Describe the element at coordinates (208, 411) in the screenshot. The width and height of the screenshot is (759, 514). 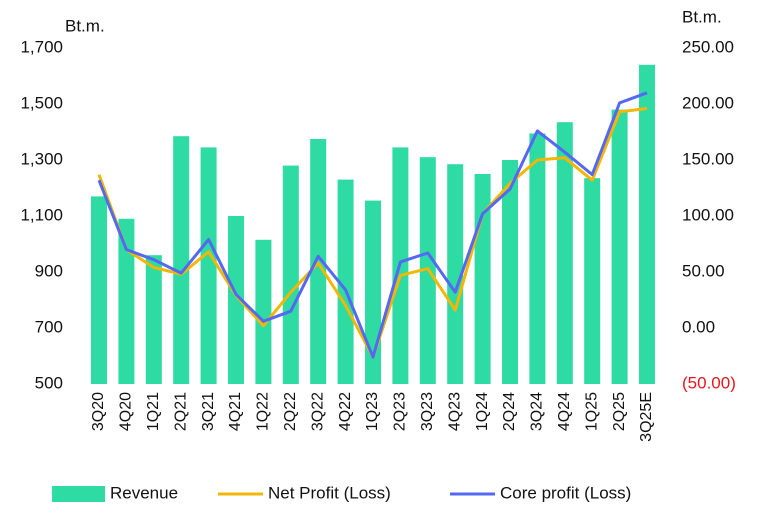
I see `x-tick-label: 3Q21` at that location.